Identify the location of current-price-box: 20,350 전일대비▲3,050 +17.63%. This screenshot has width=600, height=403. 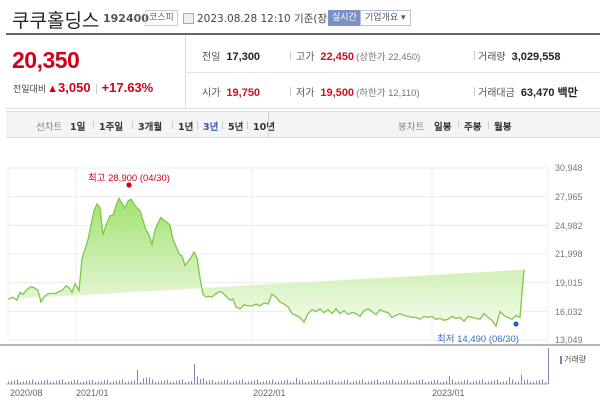
(96, 72).